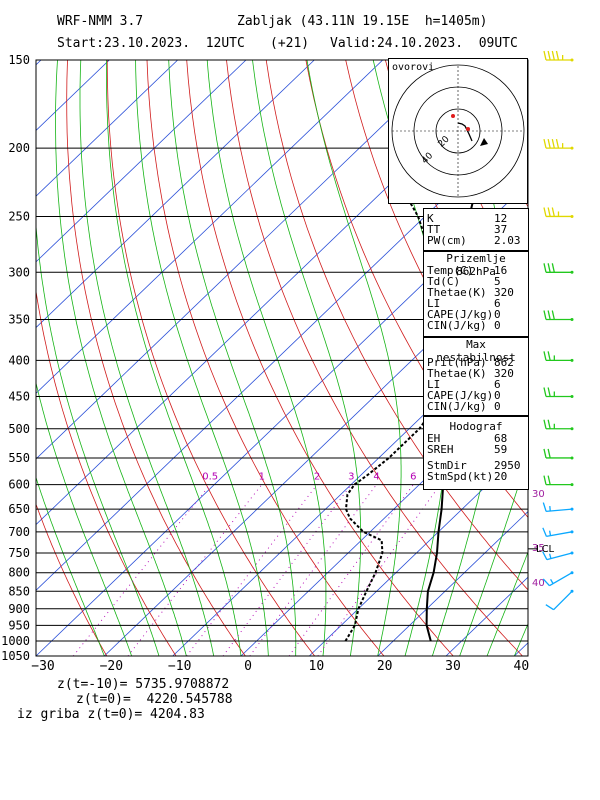 This screenshot has height=800, width=600. What do you see at coordinates (19, 60) in the screenshot?
I see `pressure-tick-label: 150` at bounding box center [19, 60].